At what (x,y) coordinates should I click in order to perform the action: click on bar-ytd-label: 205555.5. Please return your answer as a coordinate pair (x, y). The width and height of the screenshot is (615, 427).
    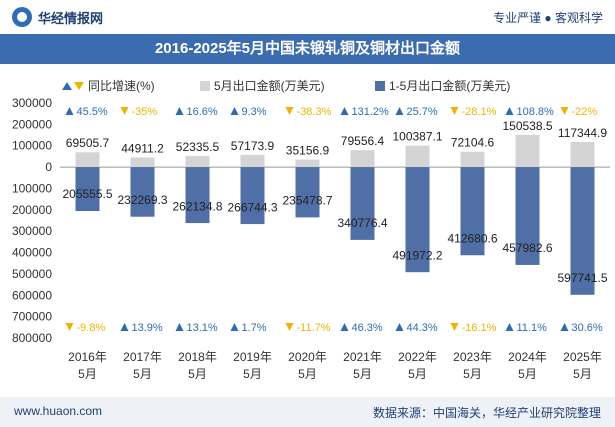
    Looking at the image, I should click on (87, 194).